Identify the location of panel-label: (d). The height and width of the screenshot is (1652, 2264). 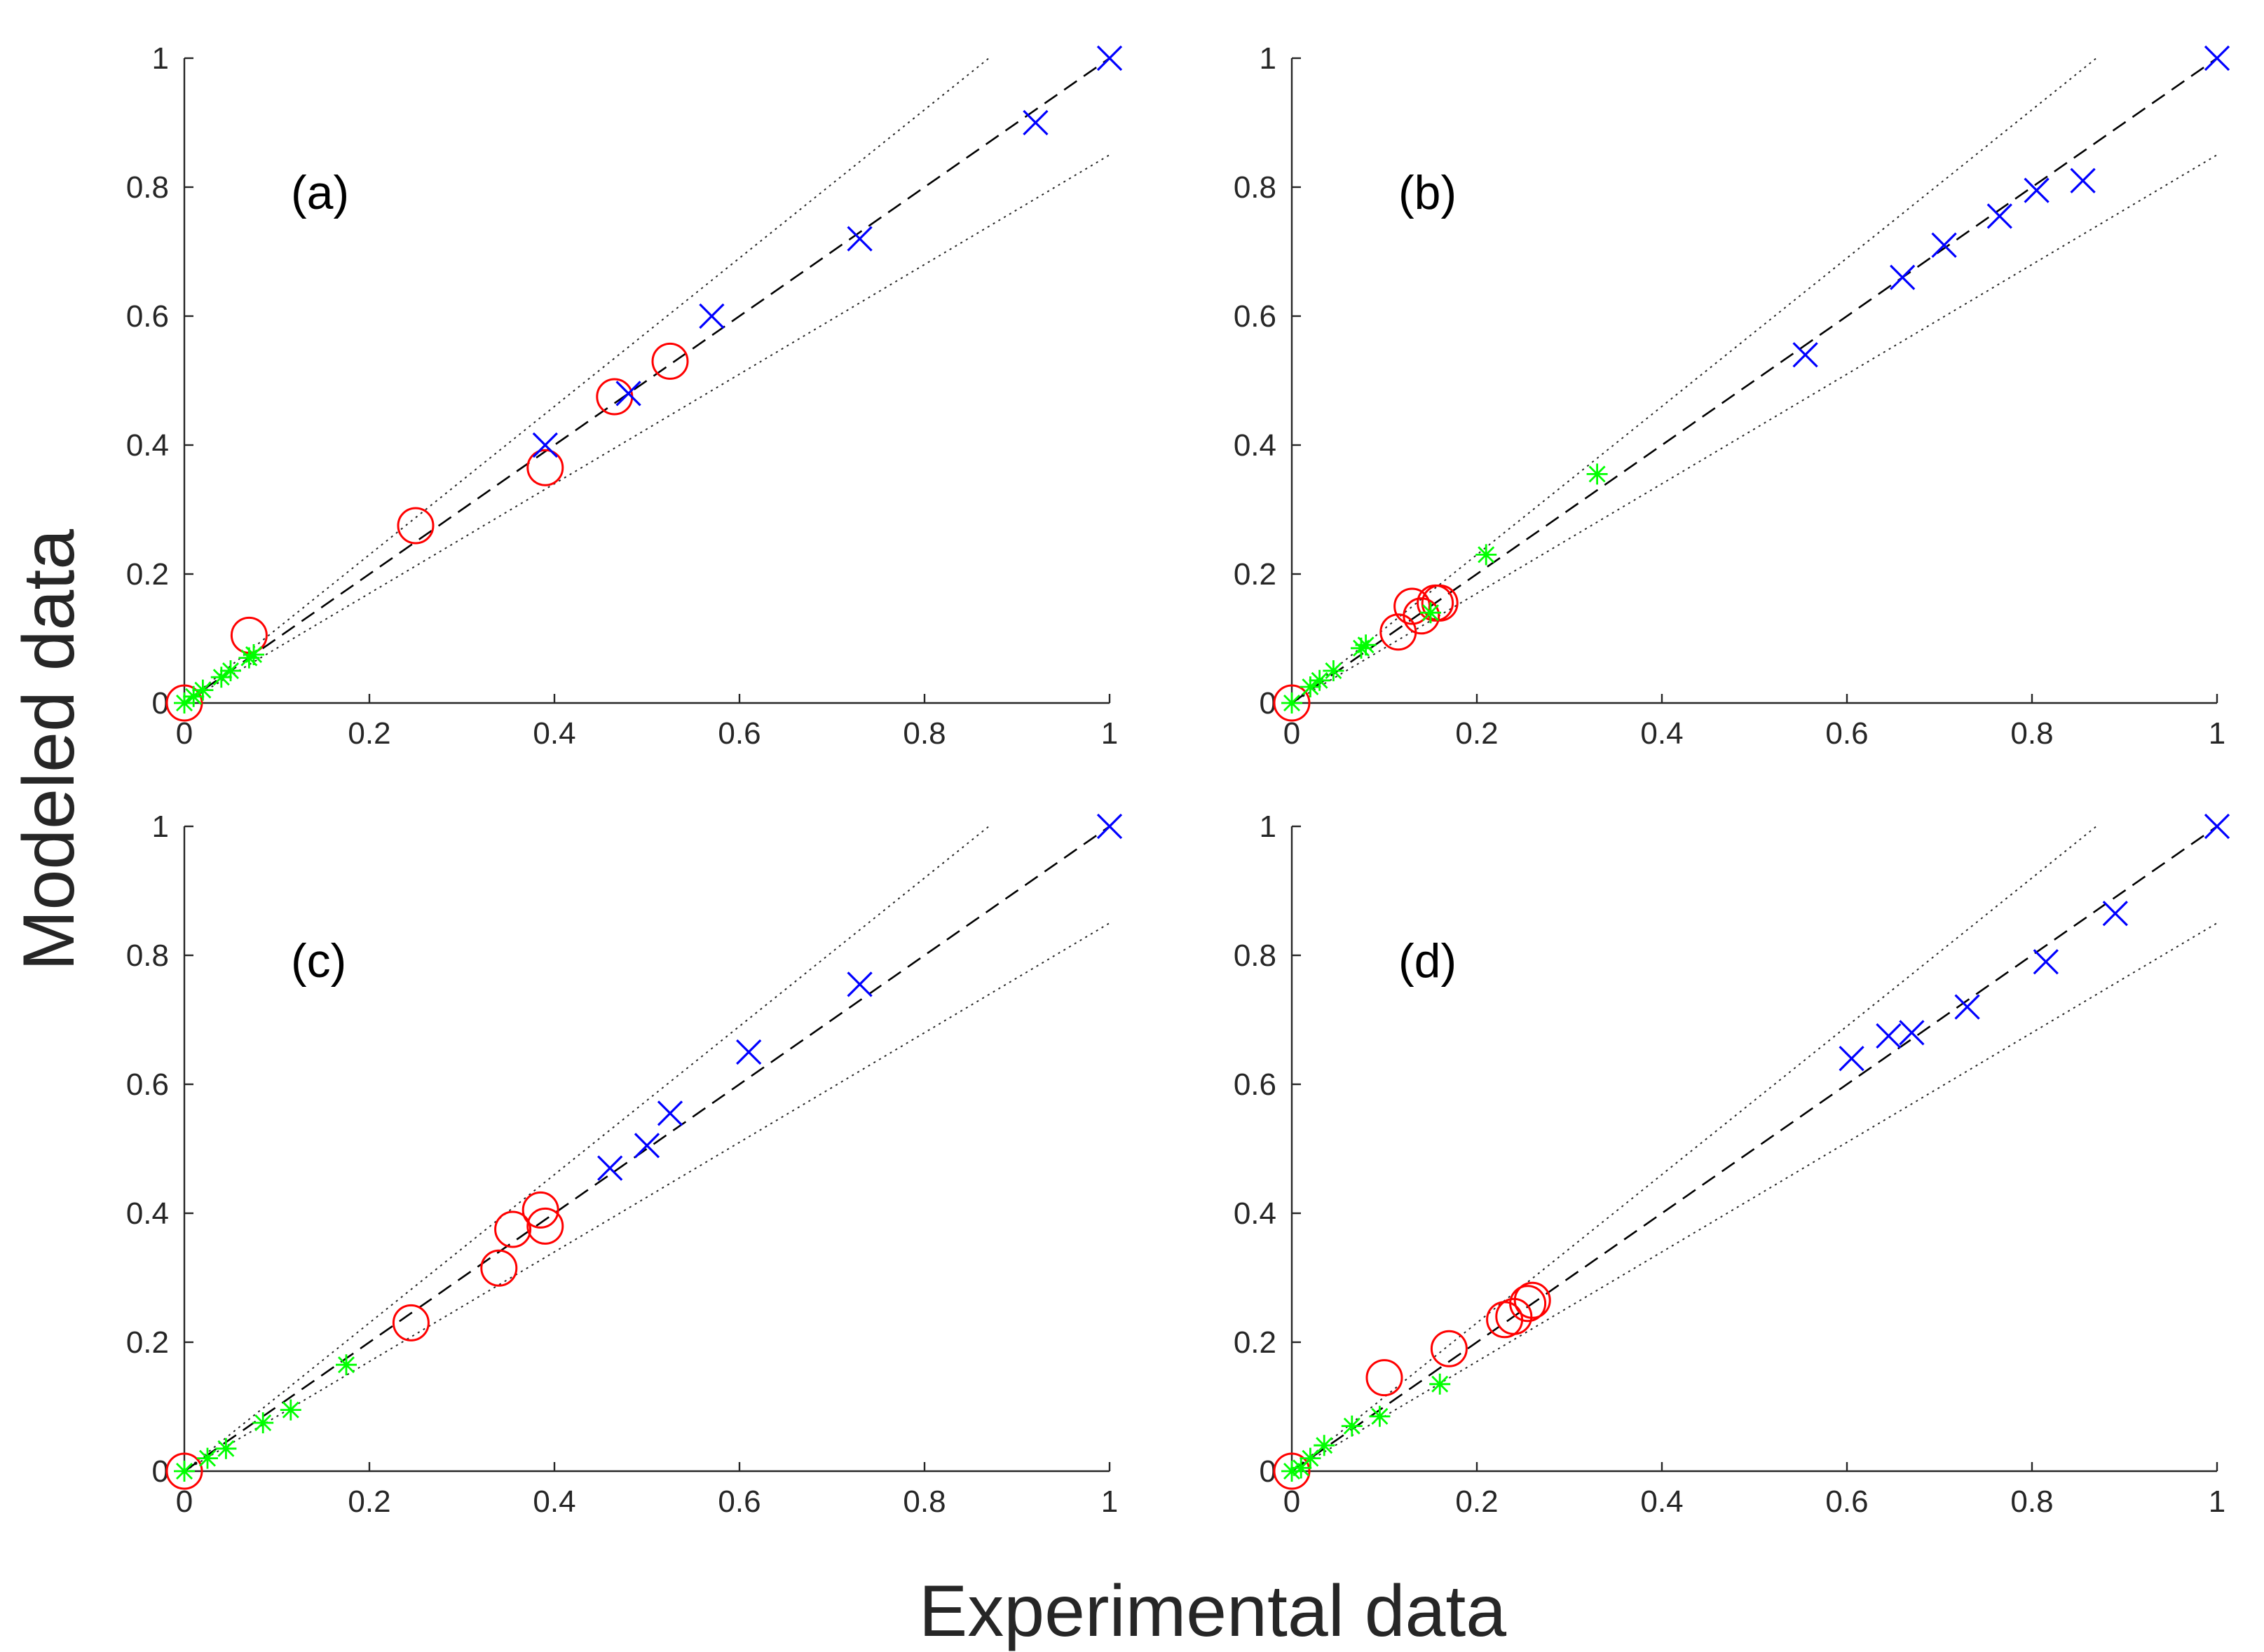
(1427, 961).